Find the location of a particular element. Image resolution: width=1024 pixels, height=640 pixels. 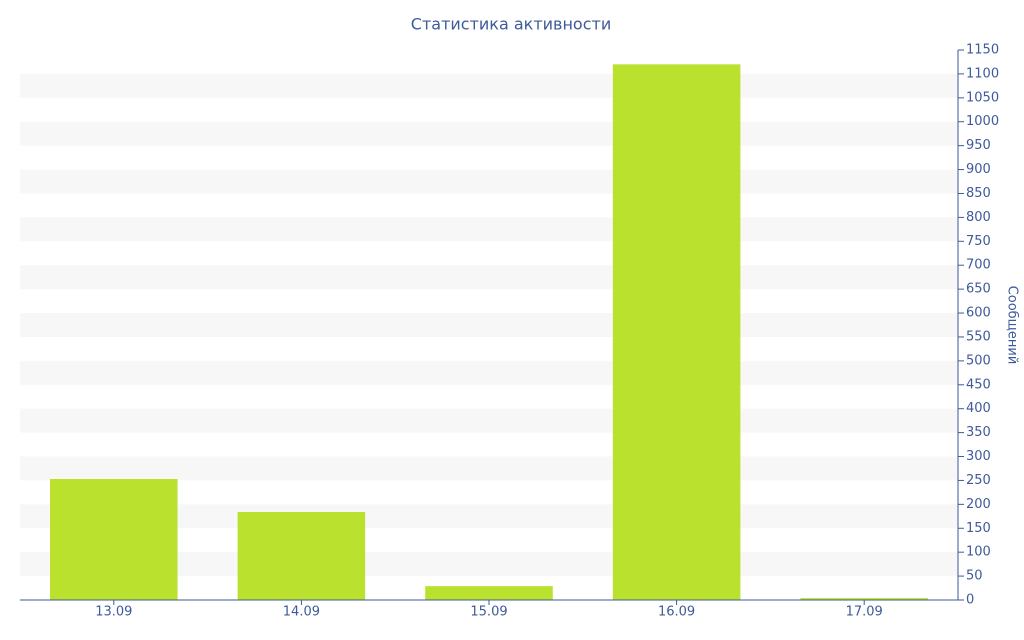

y-tick-label: 50 is located at coordinates (974, 576).